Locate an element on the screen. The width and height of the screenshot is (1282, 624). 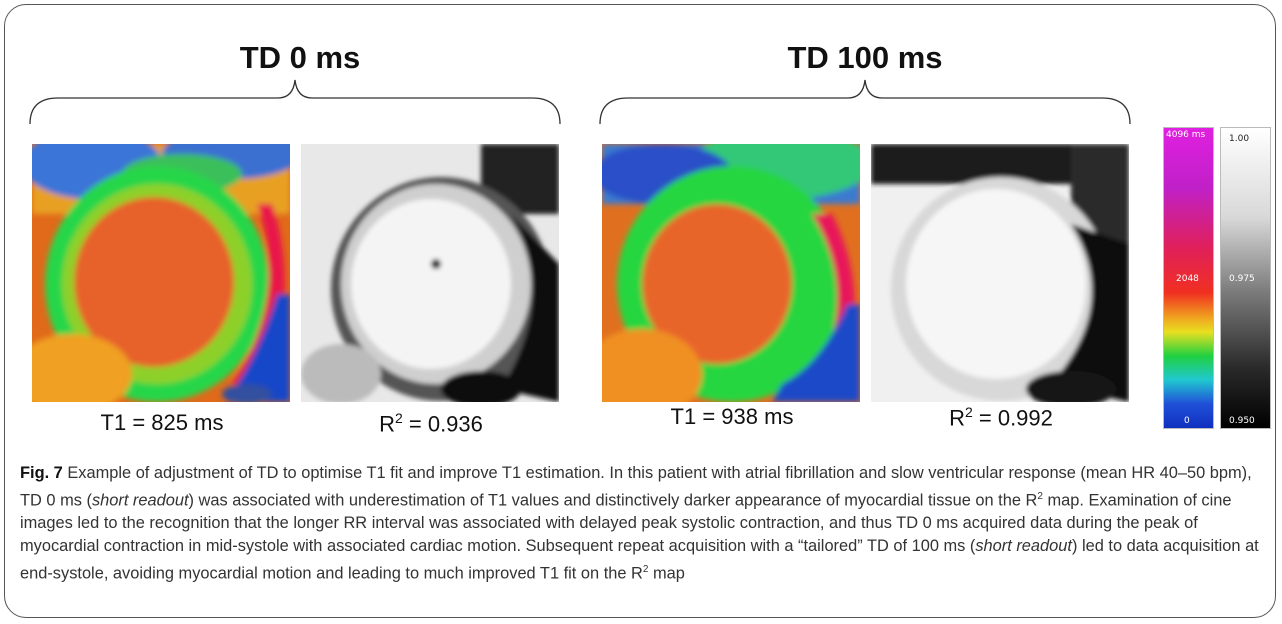
r2-map-td100 is located at coordinates (1000, 273).